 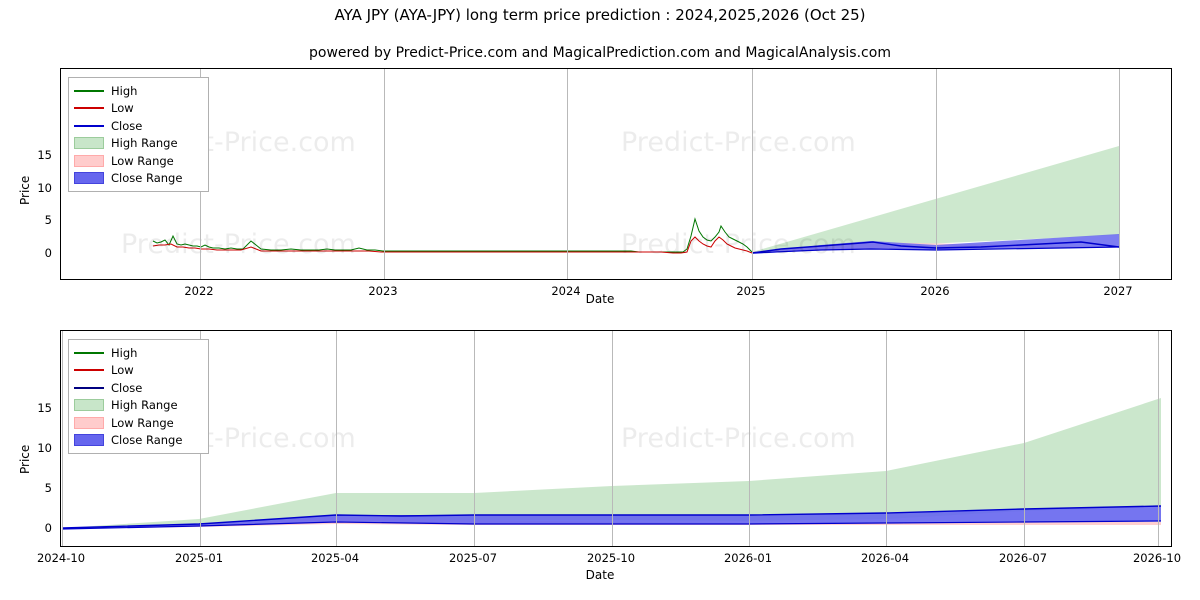 What do you see at coordinates (335, 558) in the screenshot?
I see `bottom-xtick-2: 2025-04` at bounding box center [335, 558].